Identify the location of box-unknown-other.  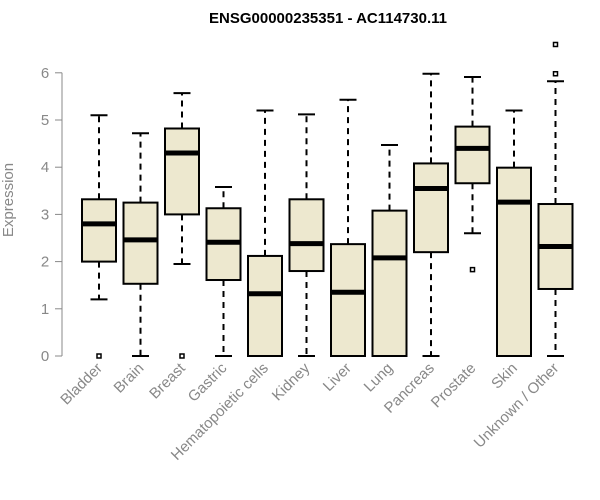
(555, 199).